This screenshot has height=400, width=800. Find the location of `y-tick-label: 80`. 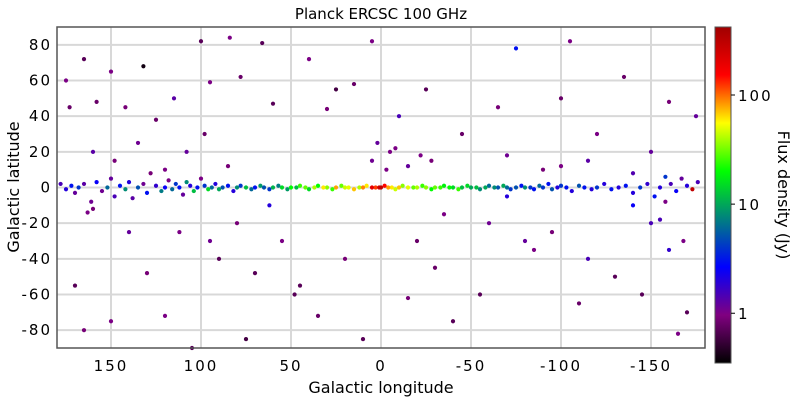

y-tick-label: 80 is located at coordinates (40, 45).